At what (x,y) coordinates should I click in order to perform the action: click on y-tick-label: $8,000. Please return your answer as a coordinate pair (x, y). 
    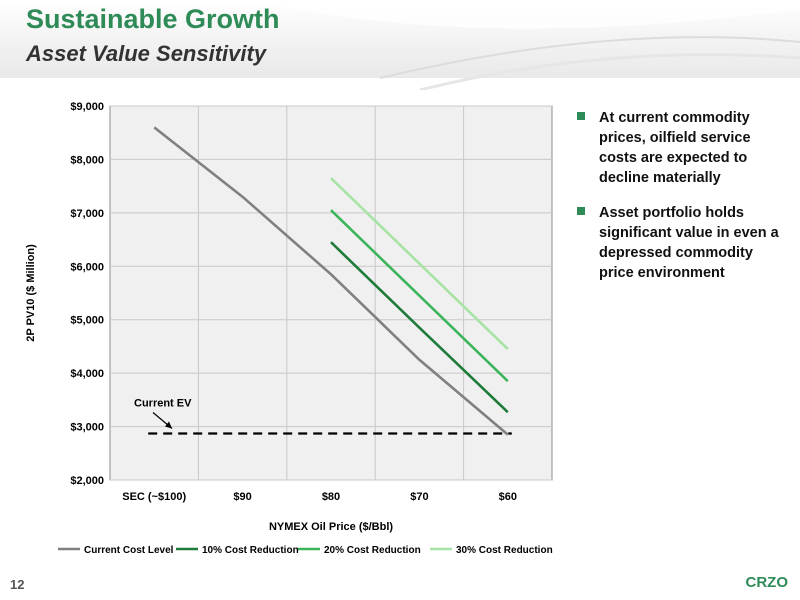
    Looking at the image, I should click on (87, 160).